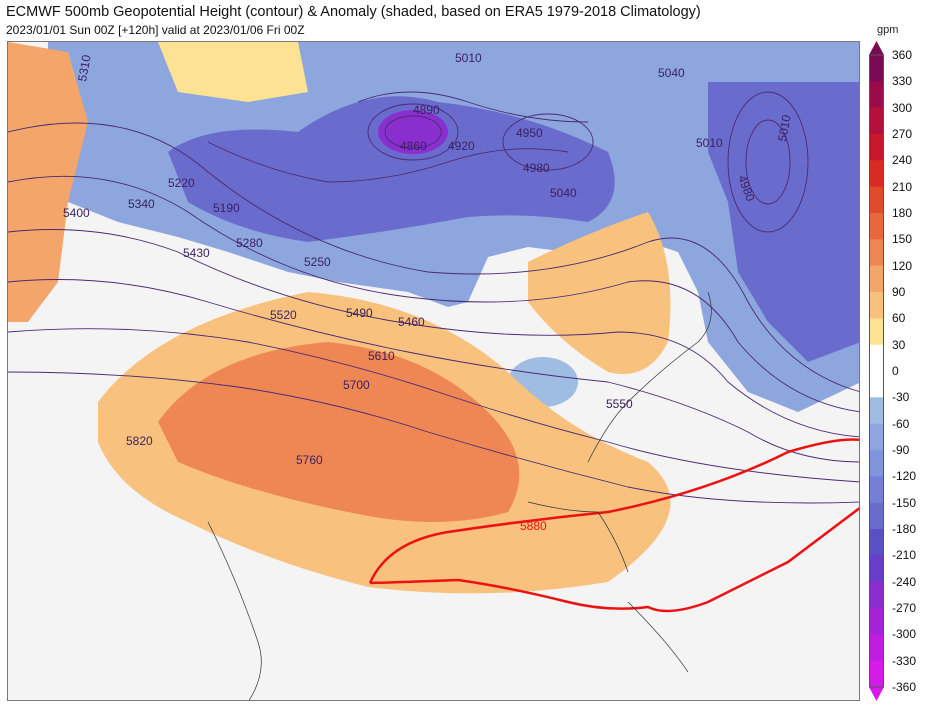  What do you see at coordinates (529, 133) in the screenshot?
I see `contour-label: 4950` at bounding box center [529, 133].